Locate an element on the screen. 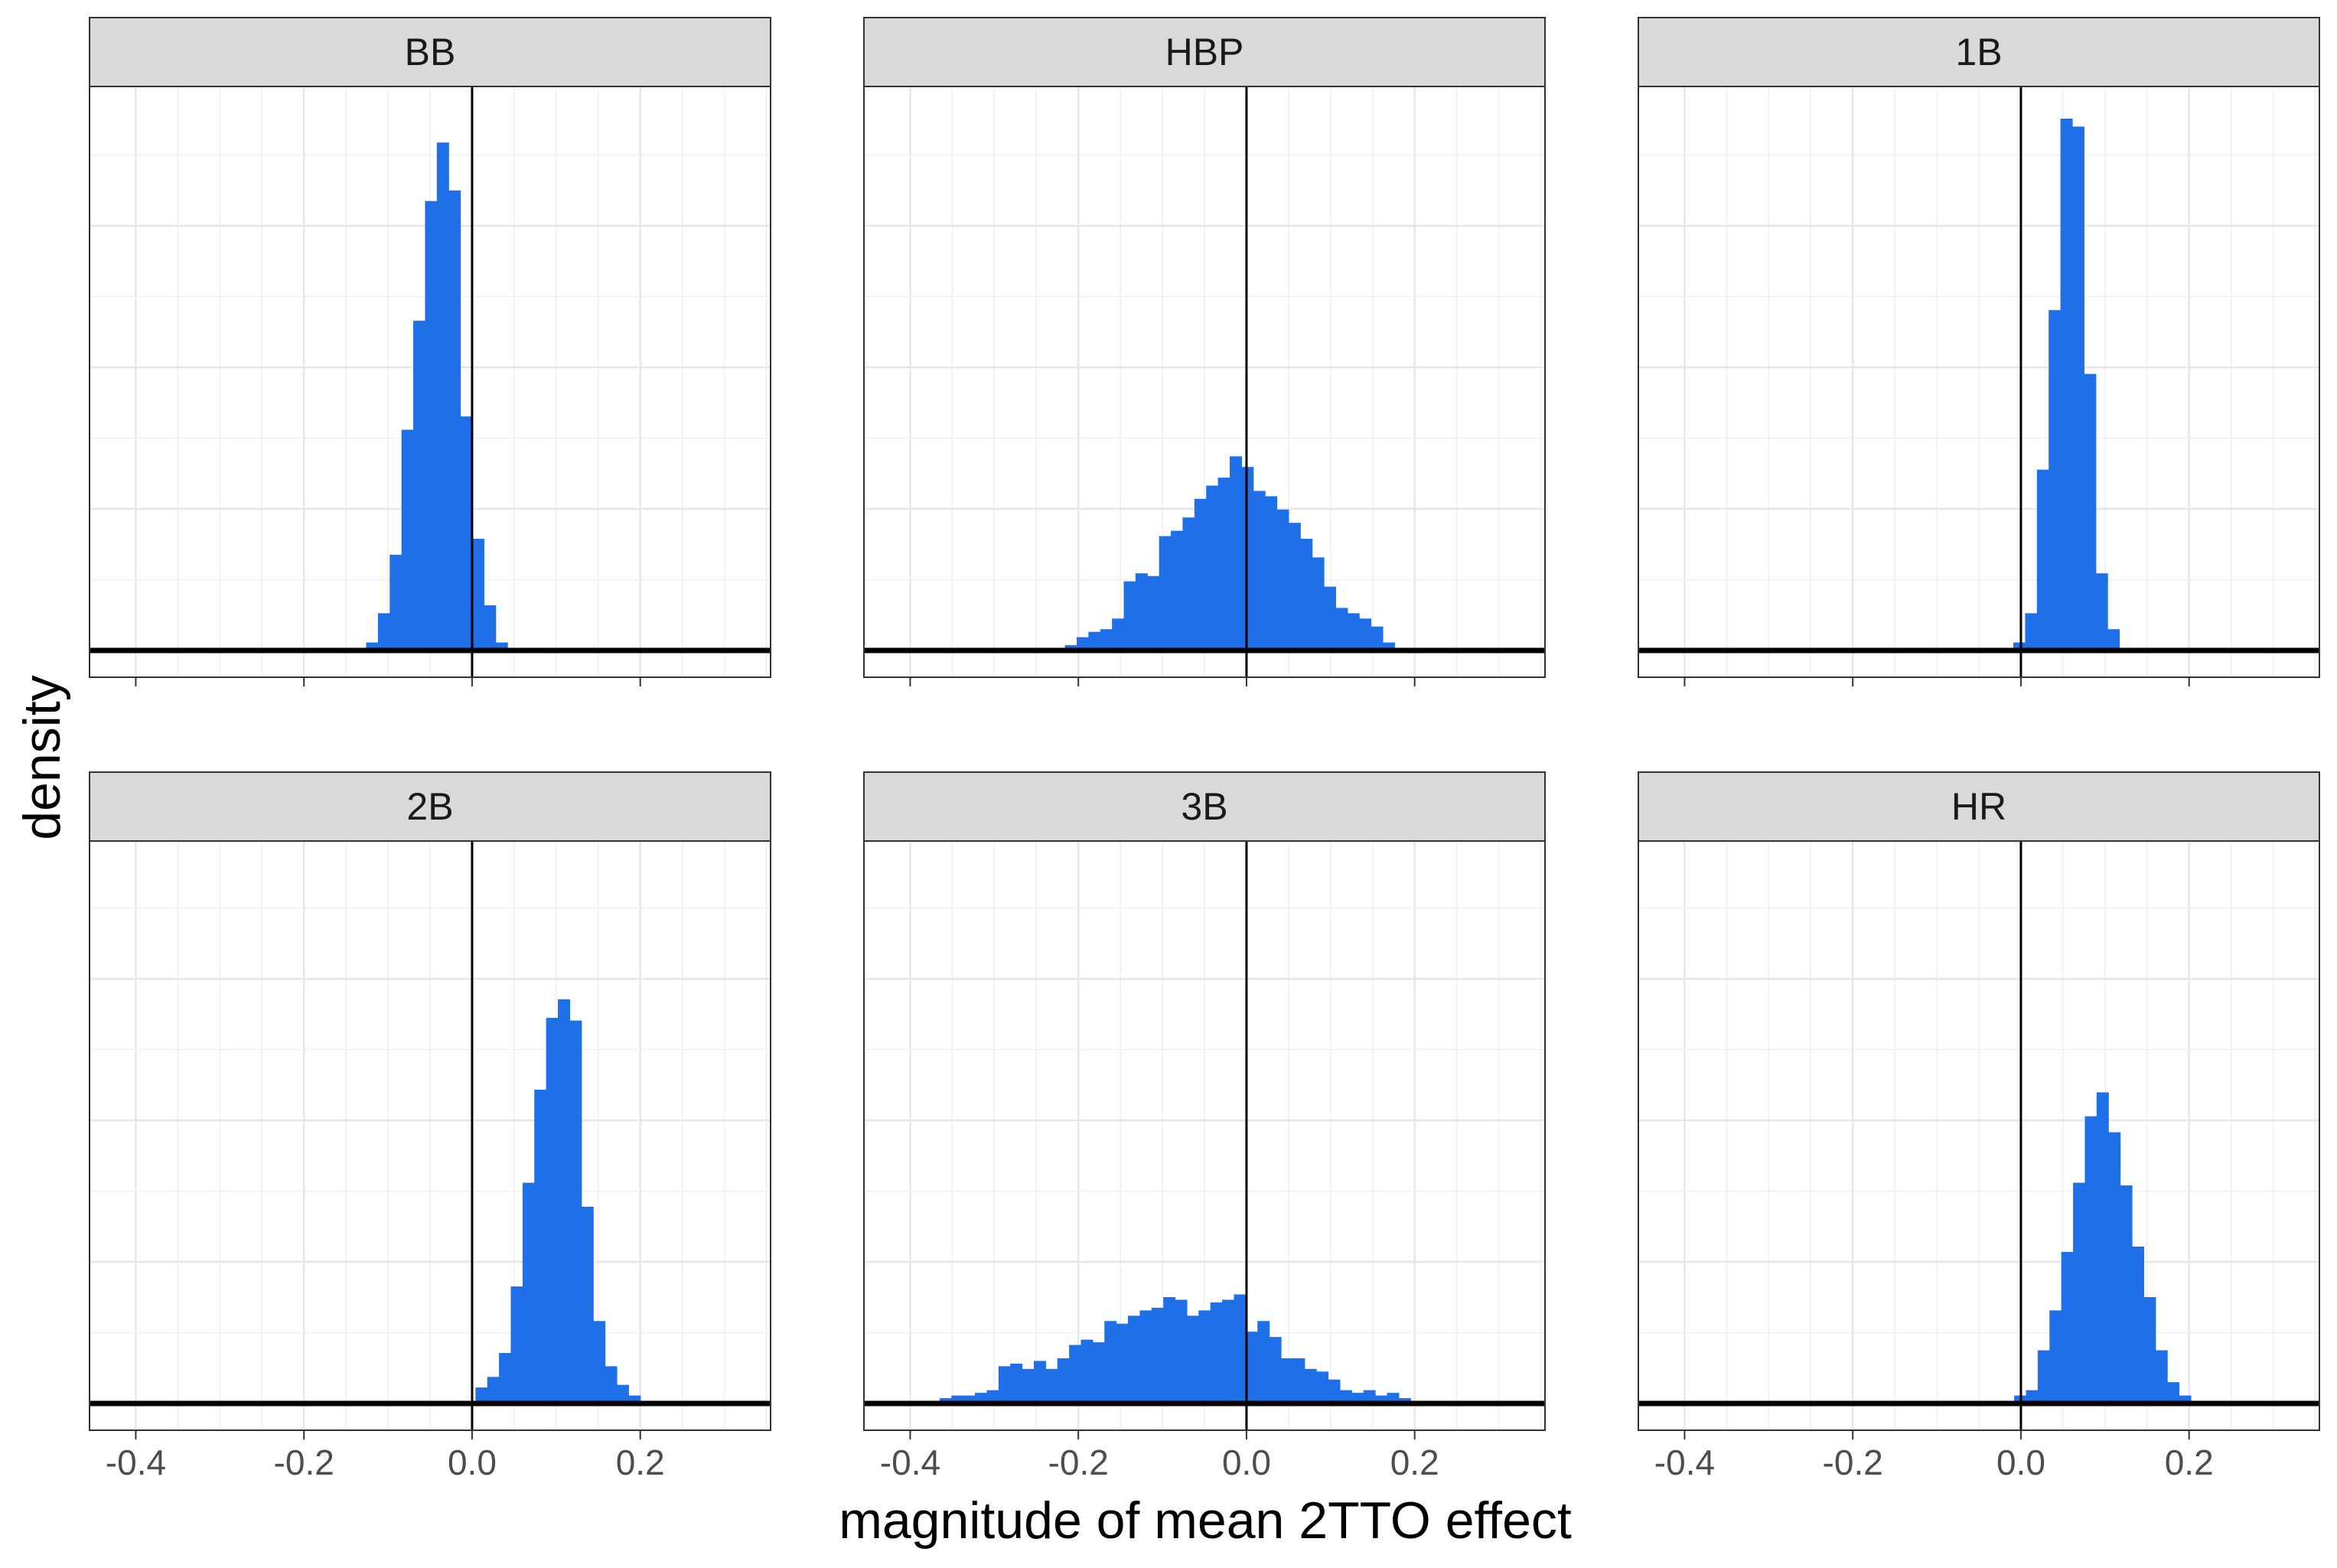 The image size is (2337, 1568). x-tick-label: 0.2 is located at coordinates (2189, 1462).